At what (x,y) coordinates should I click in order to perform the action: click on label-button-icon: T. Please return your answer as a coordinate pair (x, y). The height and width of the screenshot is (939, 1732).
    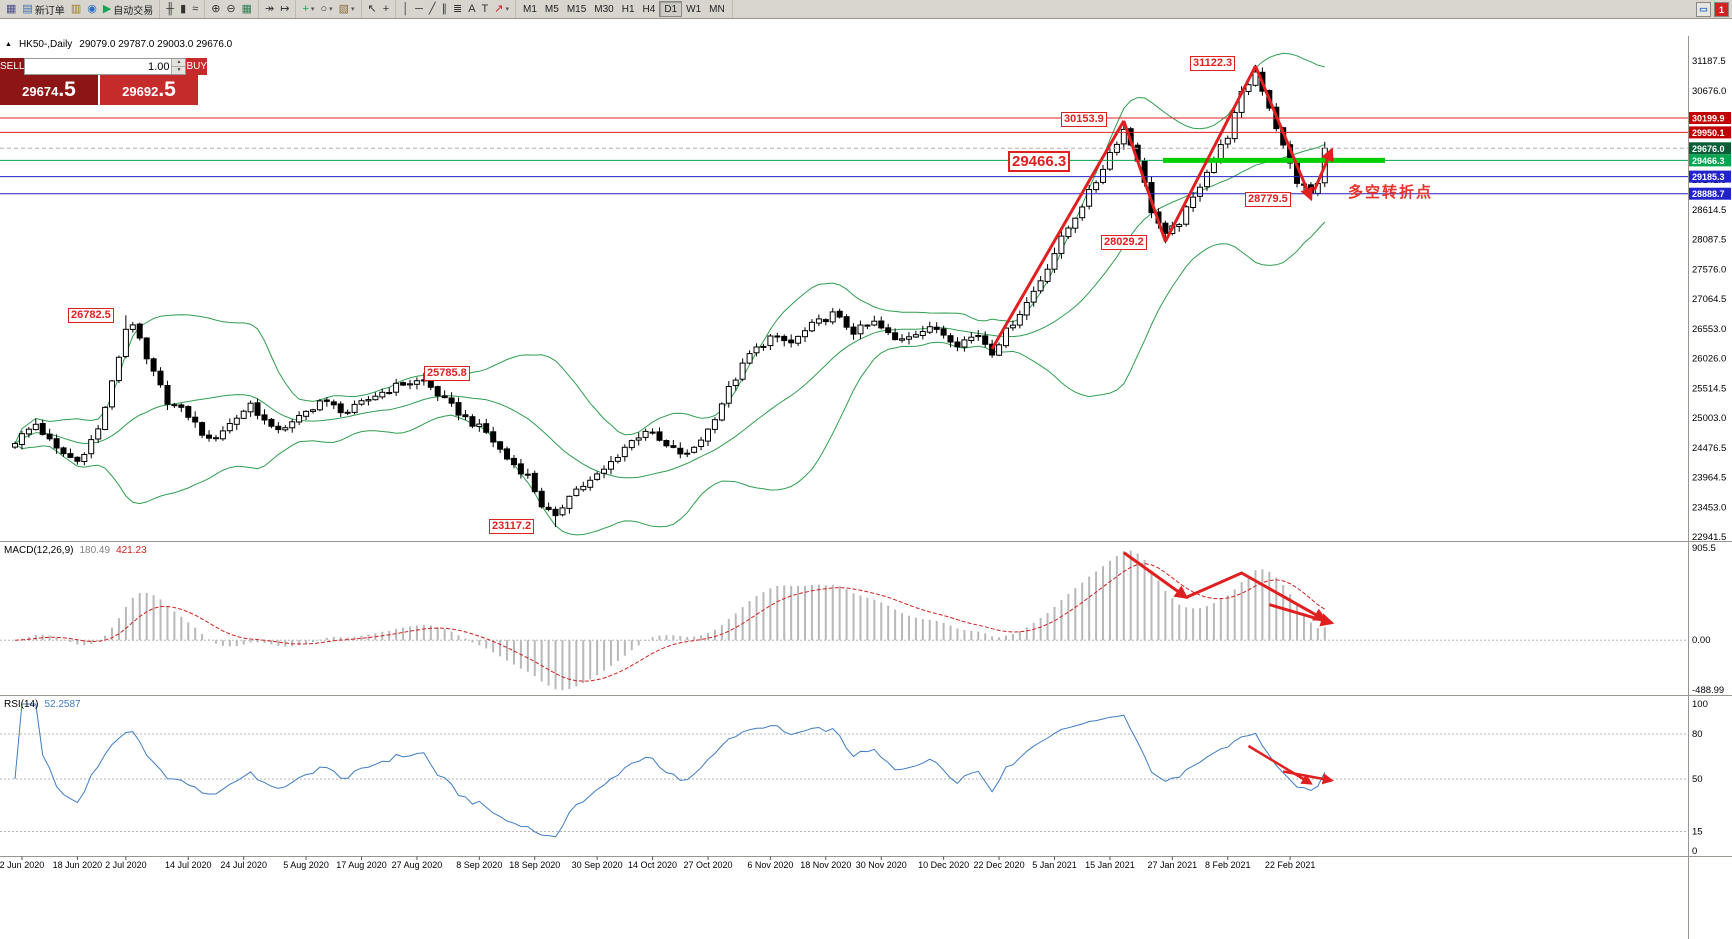
    Looking at the image, I should click on (485, 8).